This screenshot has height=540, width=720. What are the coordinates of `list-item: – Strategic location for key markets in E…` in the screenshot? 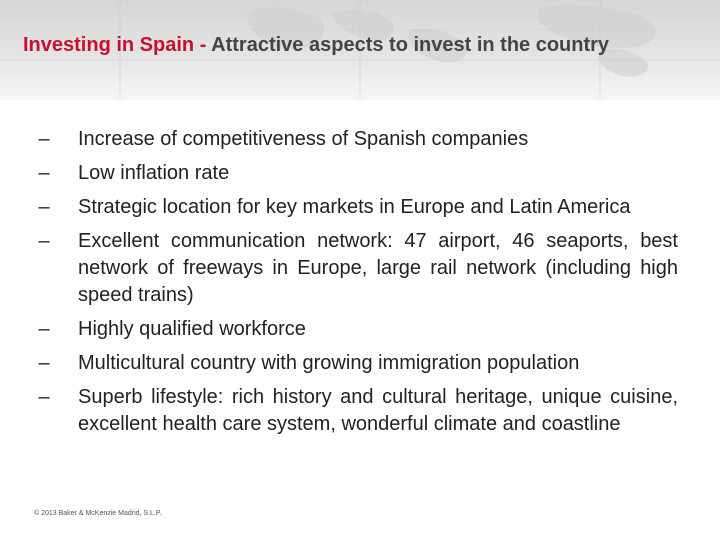 It's located at (356, 207).